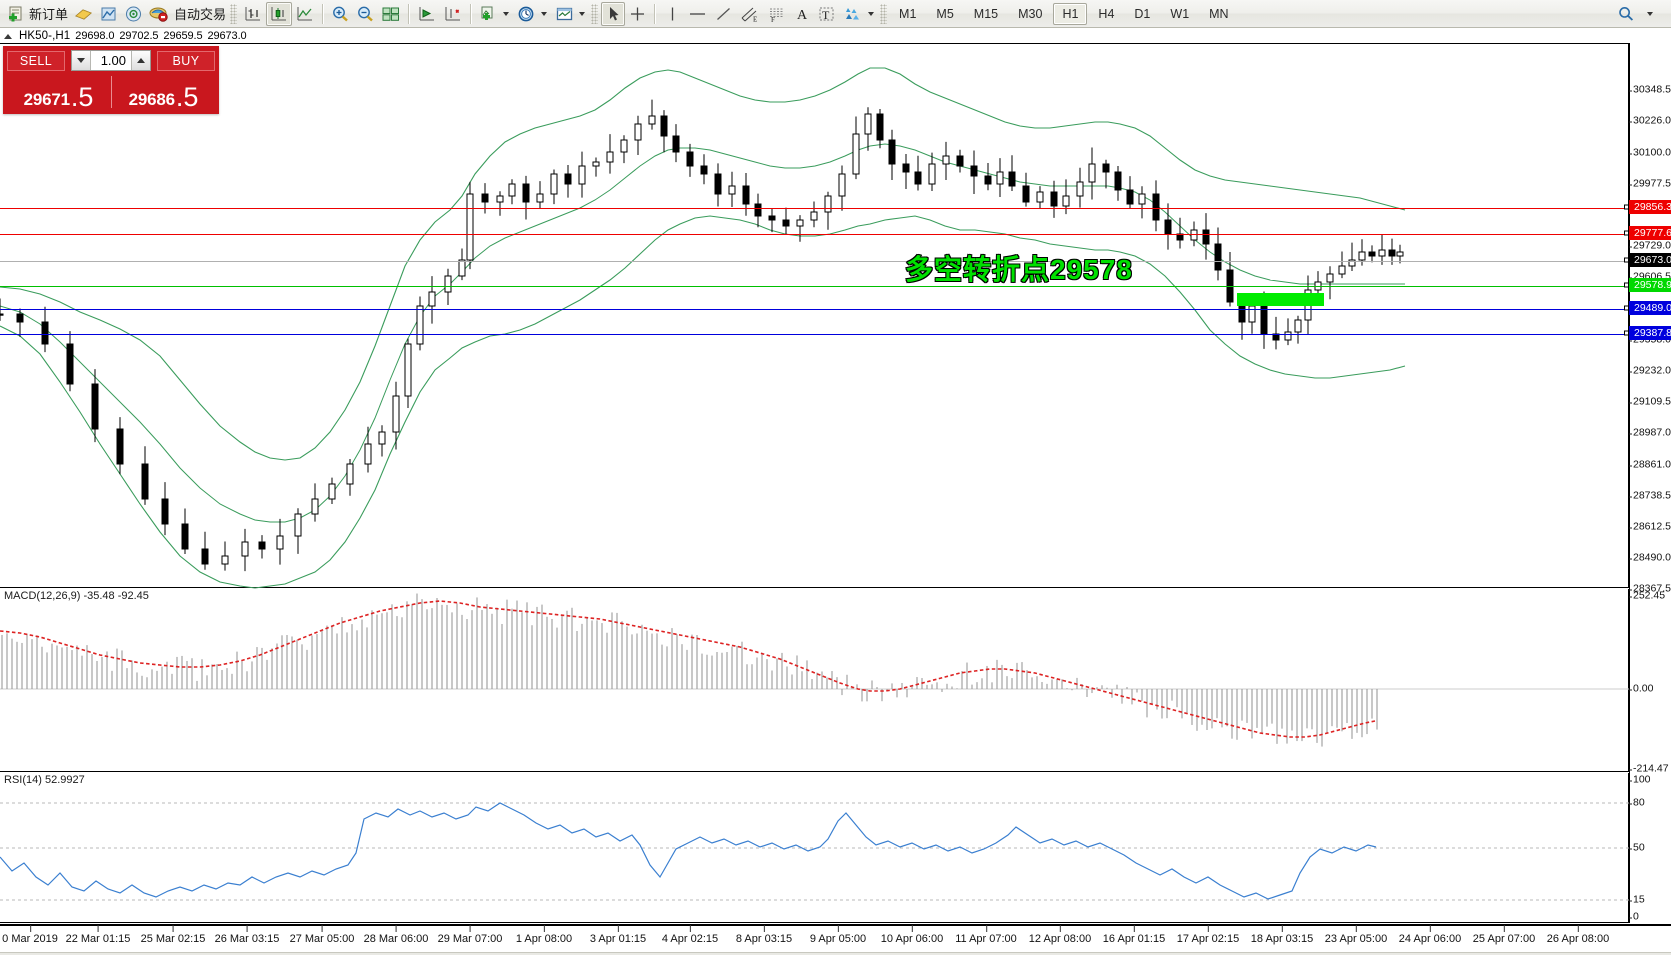 Image resolution: width=1671 pixels, height=955 pixels. What do you see at coordinates (1647, 285) in the screenshot?
I see `price-tag-pivot-level: 29578.9` at bounding box center [1647, 285].